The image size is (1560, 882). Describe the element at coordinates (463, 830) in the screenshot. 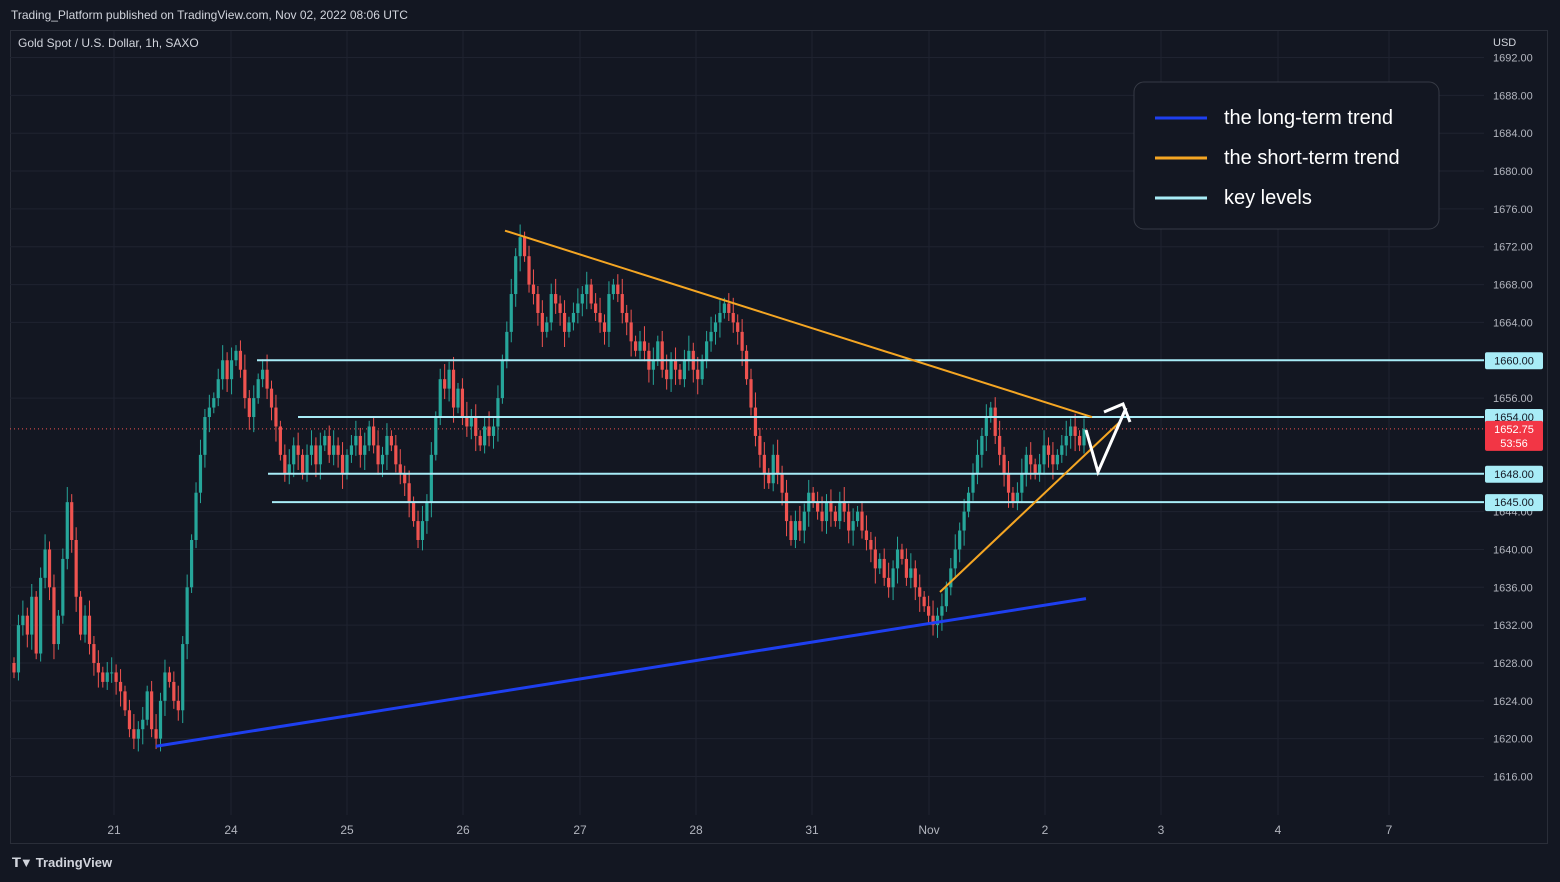

I see `x-tick-label: 26` at that location.